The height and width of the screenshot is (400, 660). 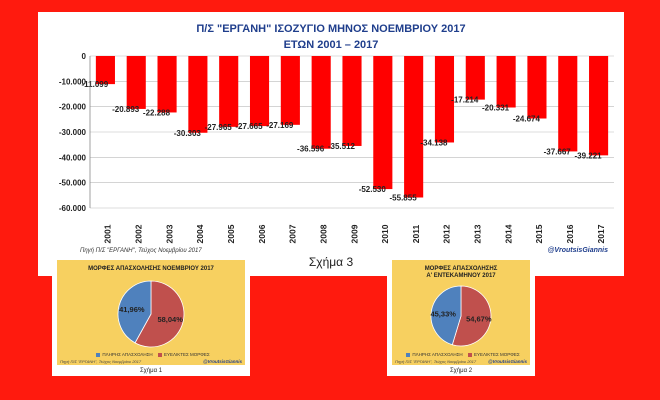 What do you see at coordinates (108, 233) in the screenshot?
I see `x-tick-label: 2001` at bounding box center [108, 233].